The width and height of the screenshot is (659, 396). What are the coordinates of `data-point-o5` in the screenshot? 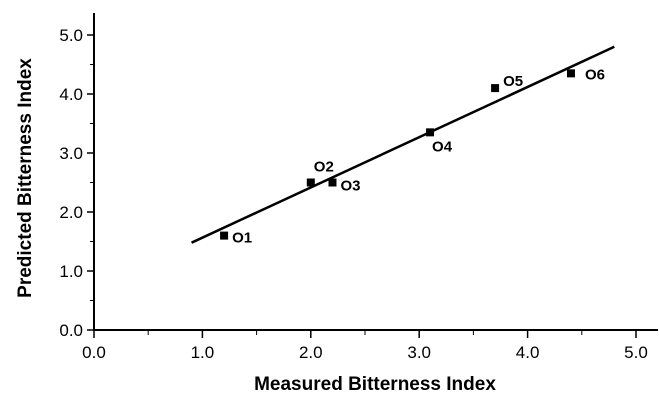 It's located at (495, 88).